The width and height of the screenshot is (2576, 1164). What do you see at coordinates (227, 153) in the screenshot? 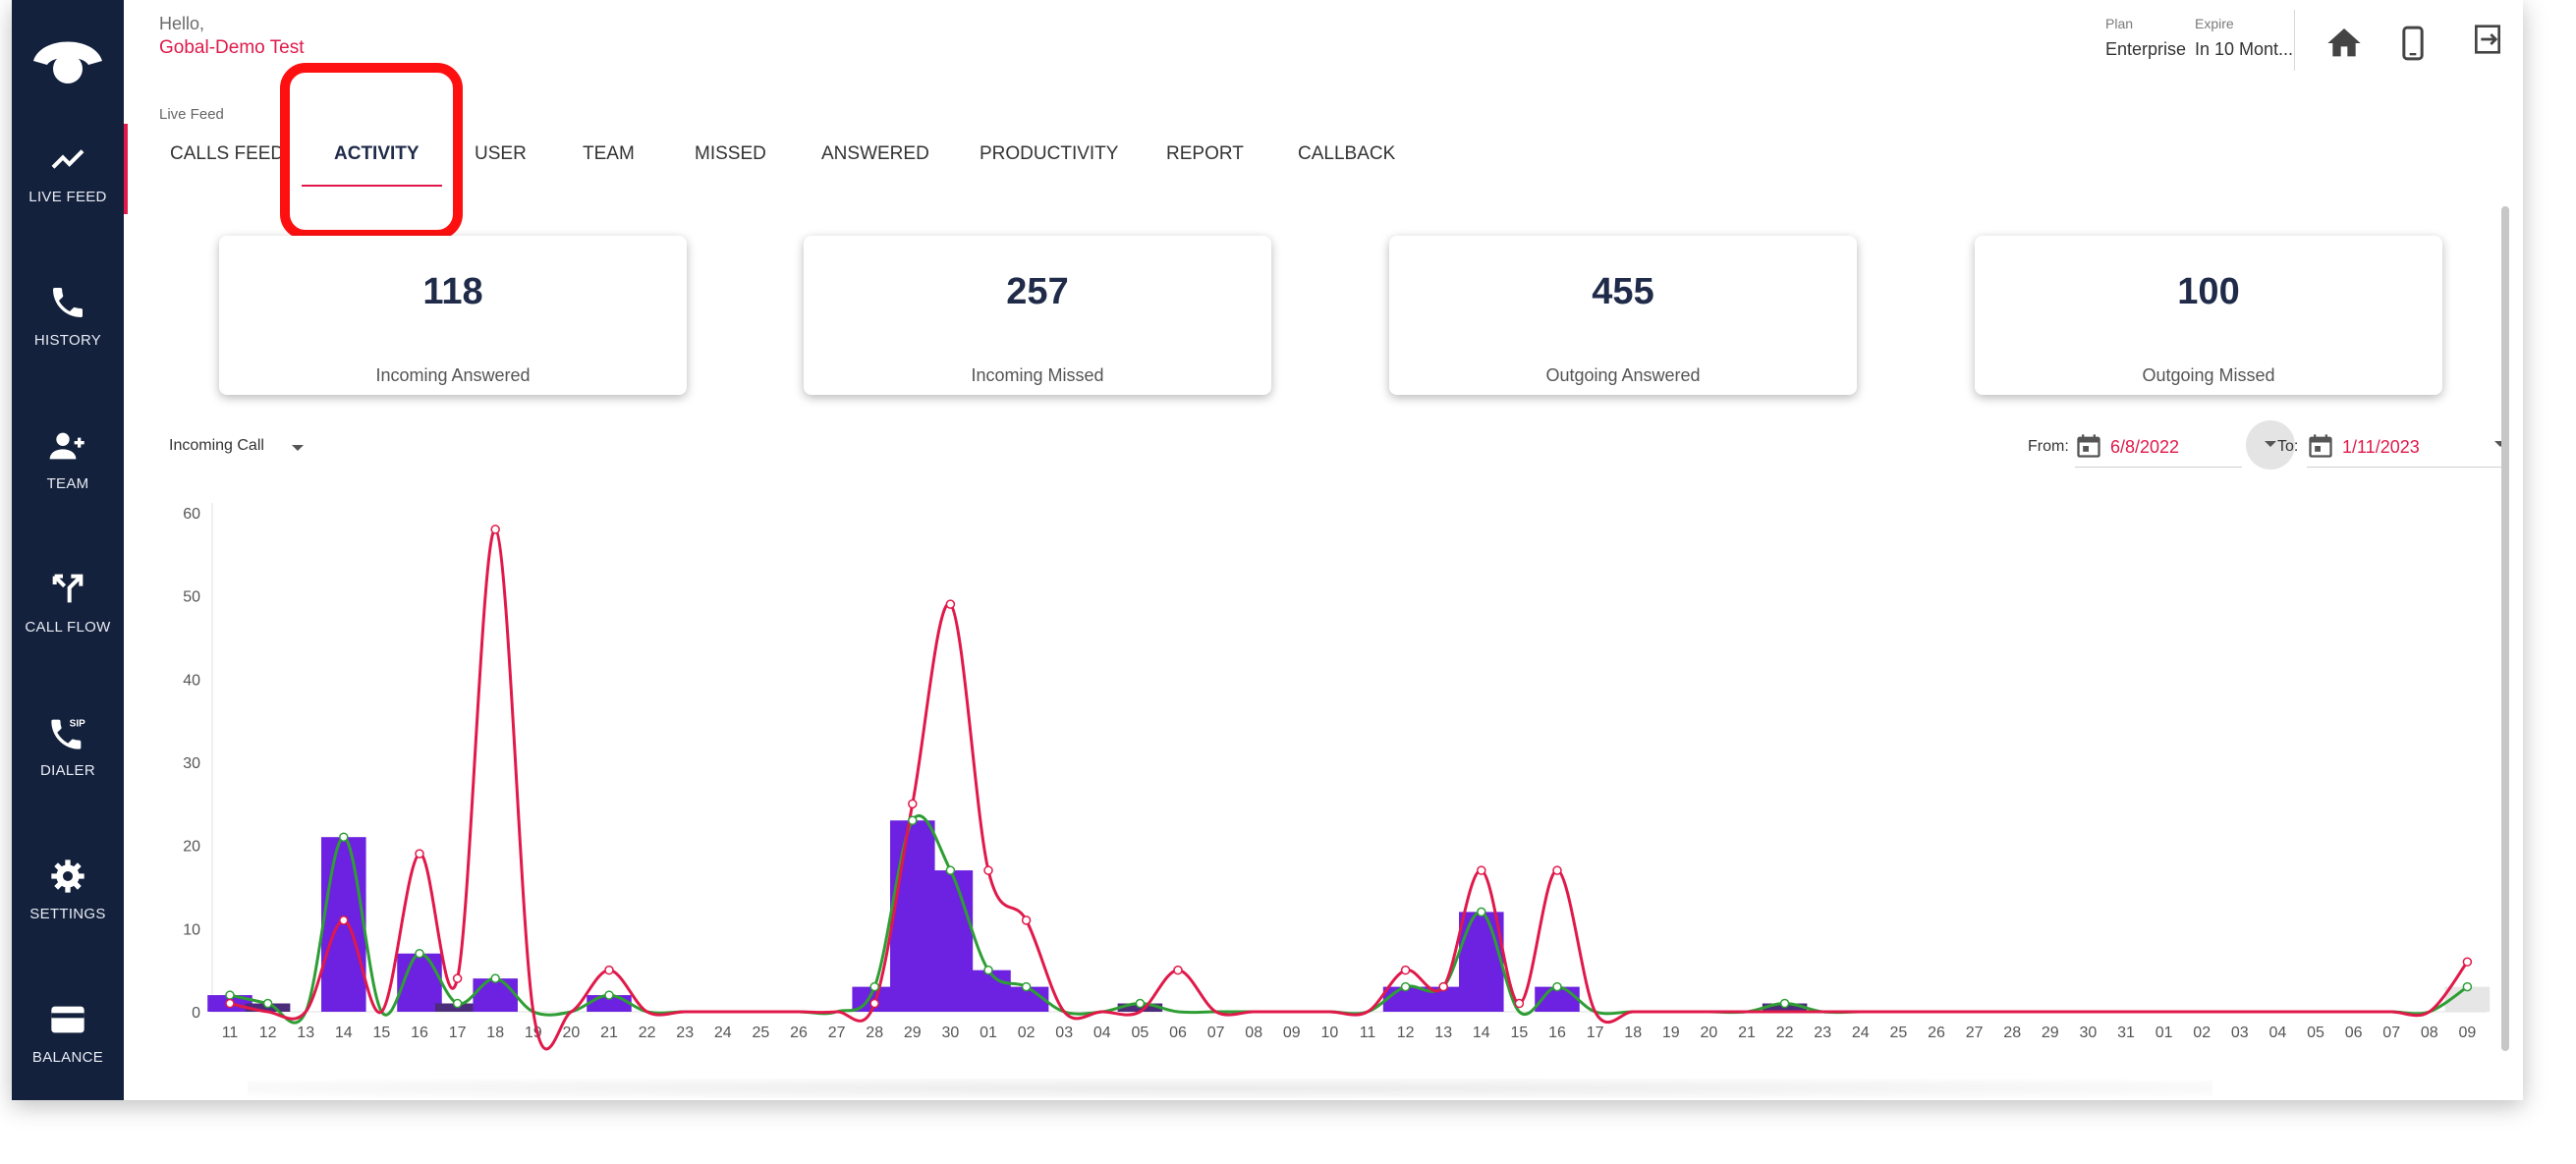
I see `tab-calls-feed: CALLS FEED` at bounding box center [227, 153].